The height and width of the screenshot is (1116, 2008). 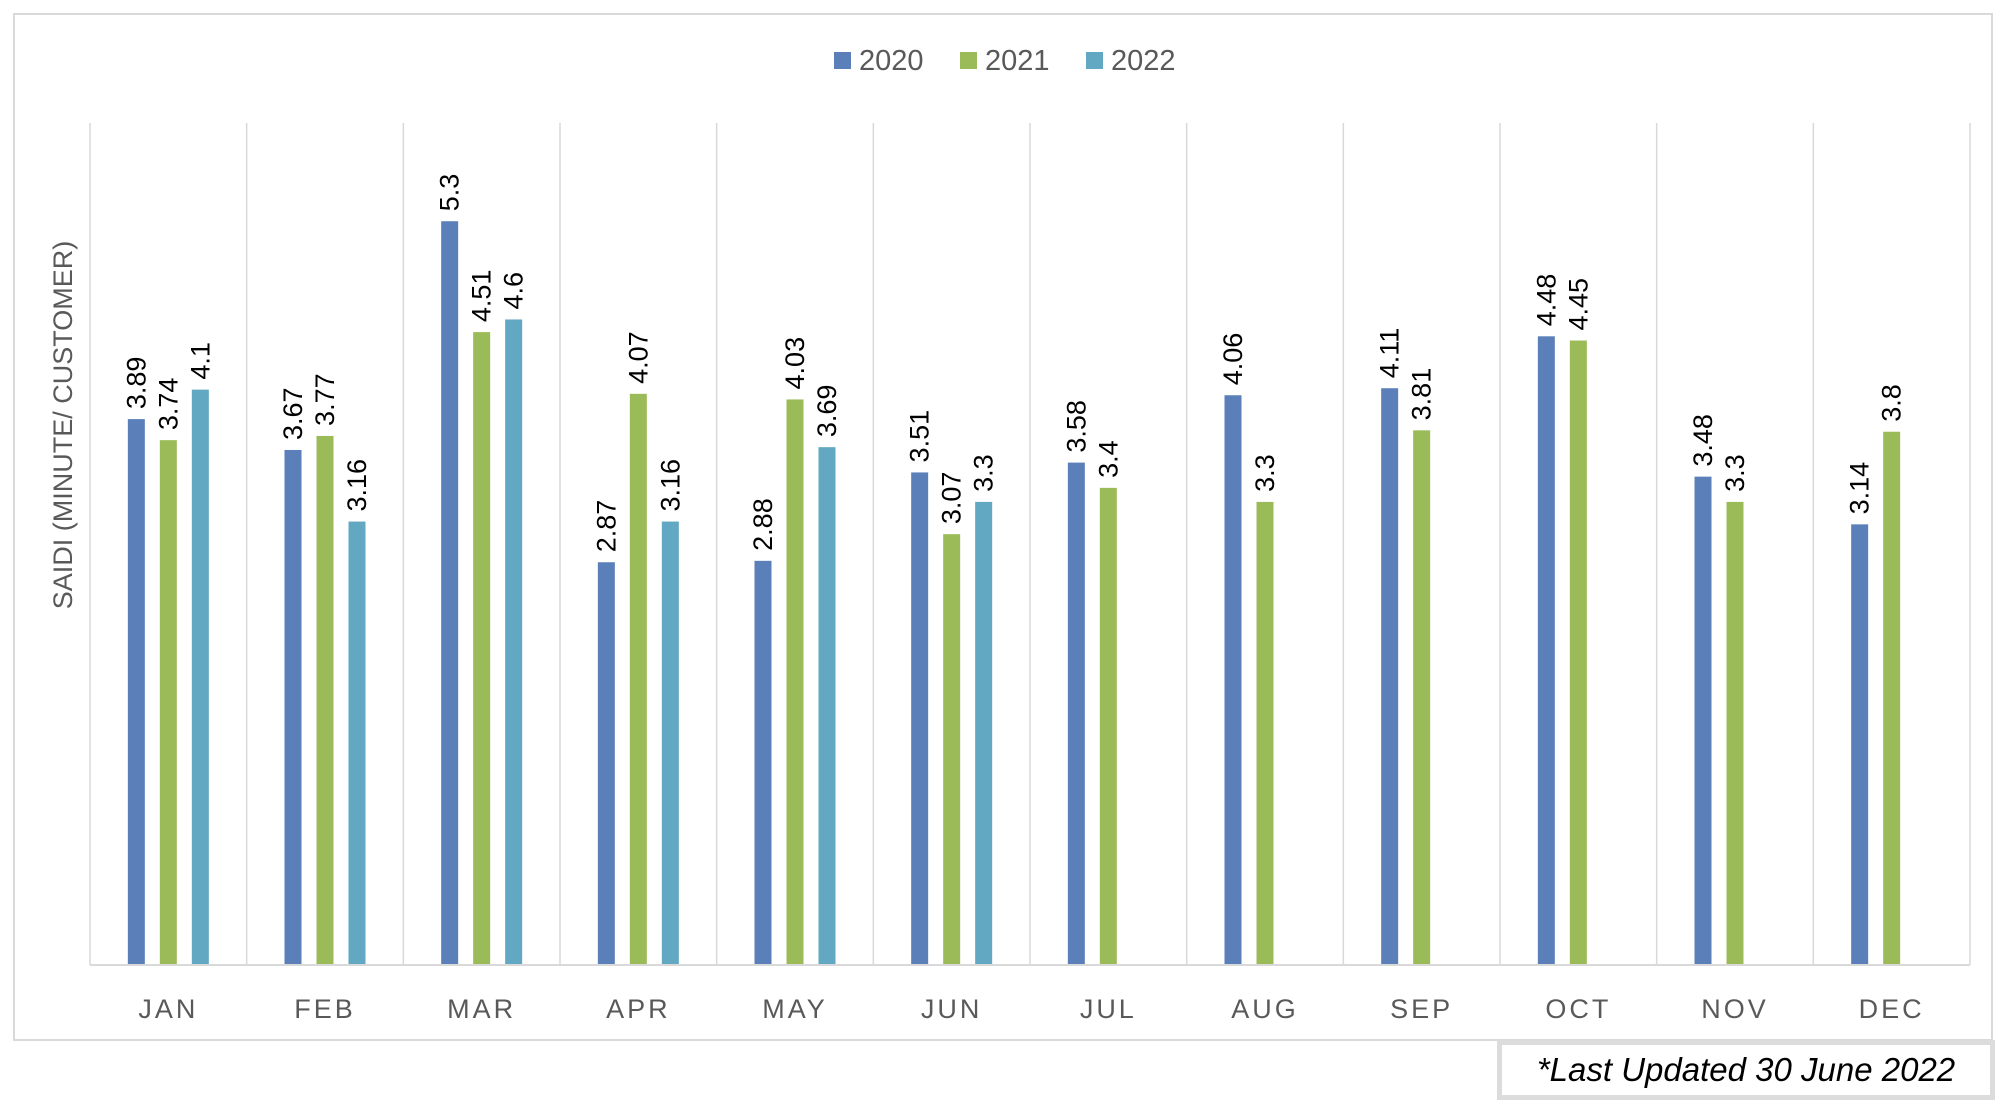 What do you see at coordinates (1233, 359) in the screenshot?
I see `data-label-2020-aug: 4.06` at bounding box center [1233, 359].